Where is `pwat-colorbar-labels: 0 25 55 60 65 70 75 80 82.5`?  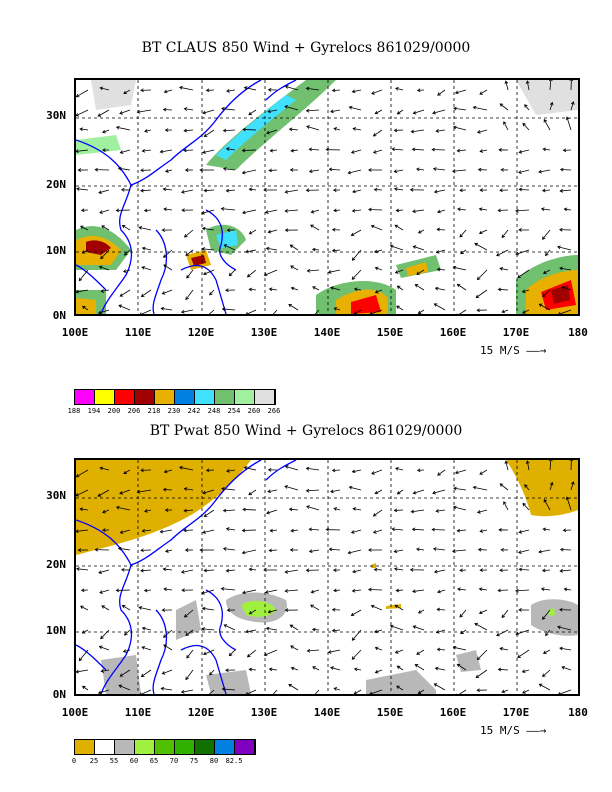
pwat-colorbar-labels: 0 25 55 60 65 70 75 80 82.5 is located at coordinates (173, 762).